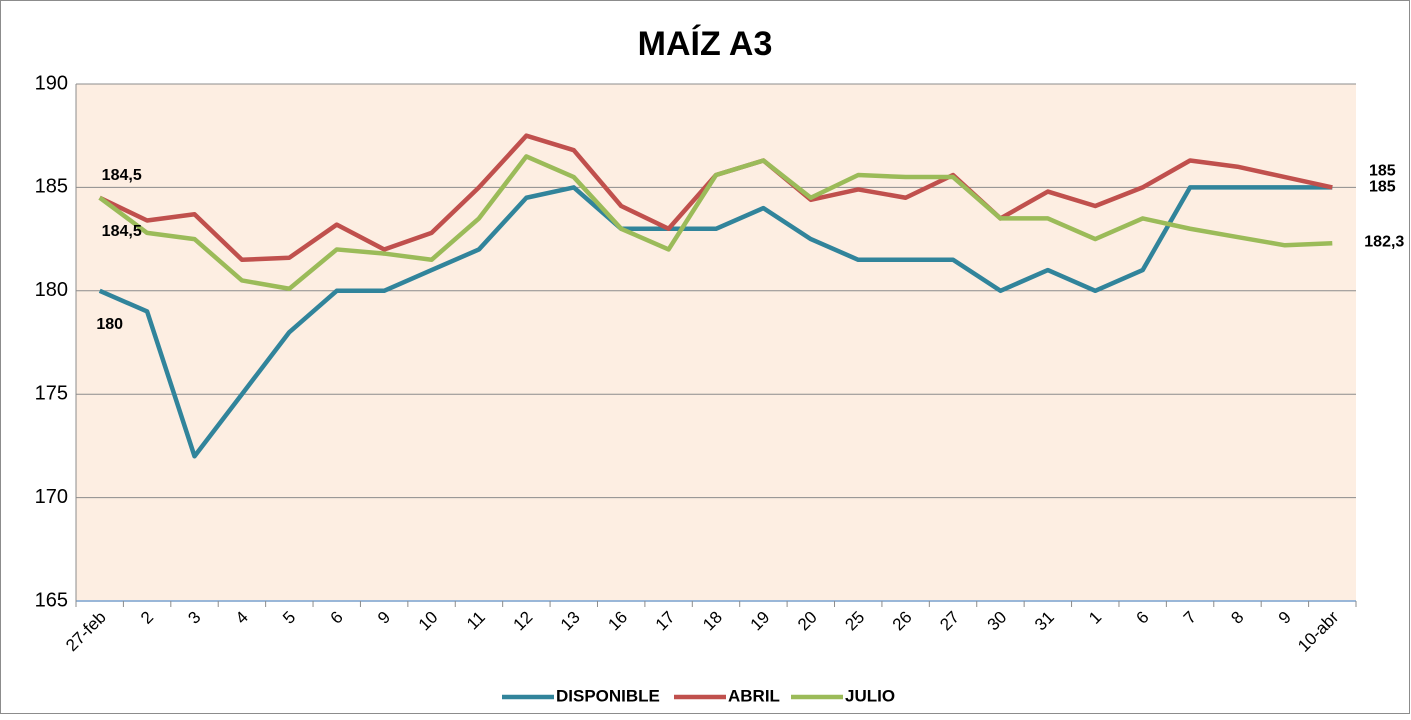 The image size is (1411, 720). What do you see at coordinates (51, 83) in the screenshot?
I see `y-tick-label: 190` at bounding box center [51, 83].